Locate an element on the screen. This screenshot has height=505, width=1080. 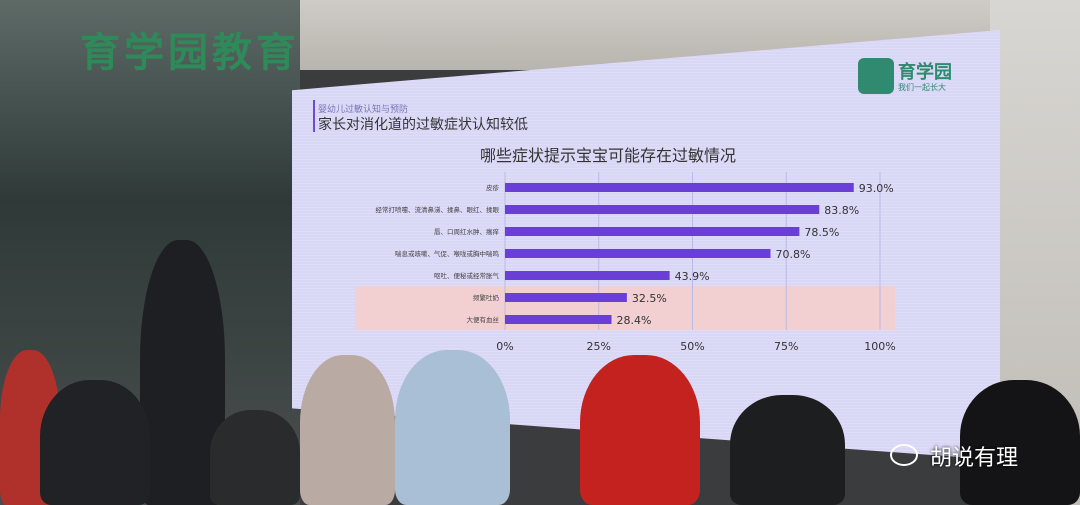
category-label: 喘息或咳嗽、气促、喉咙或胸中喘鸣 is located at coordinates (447, 253).